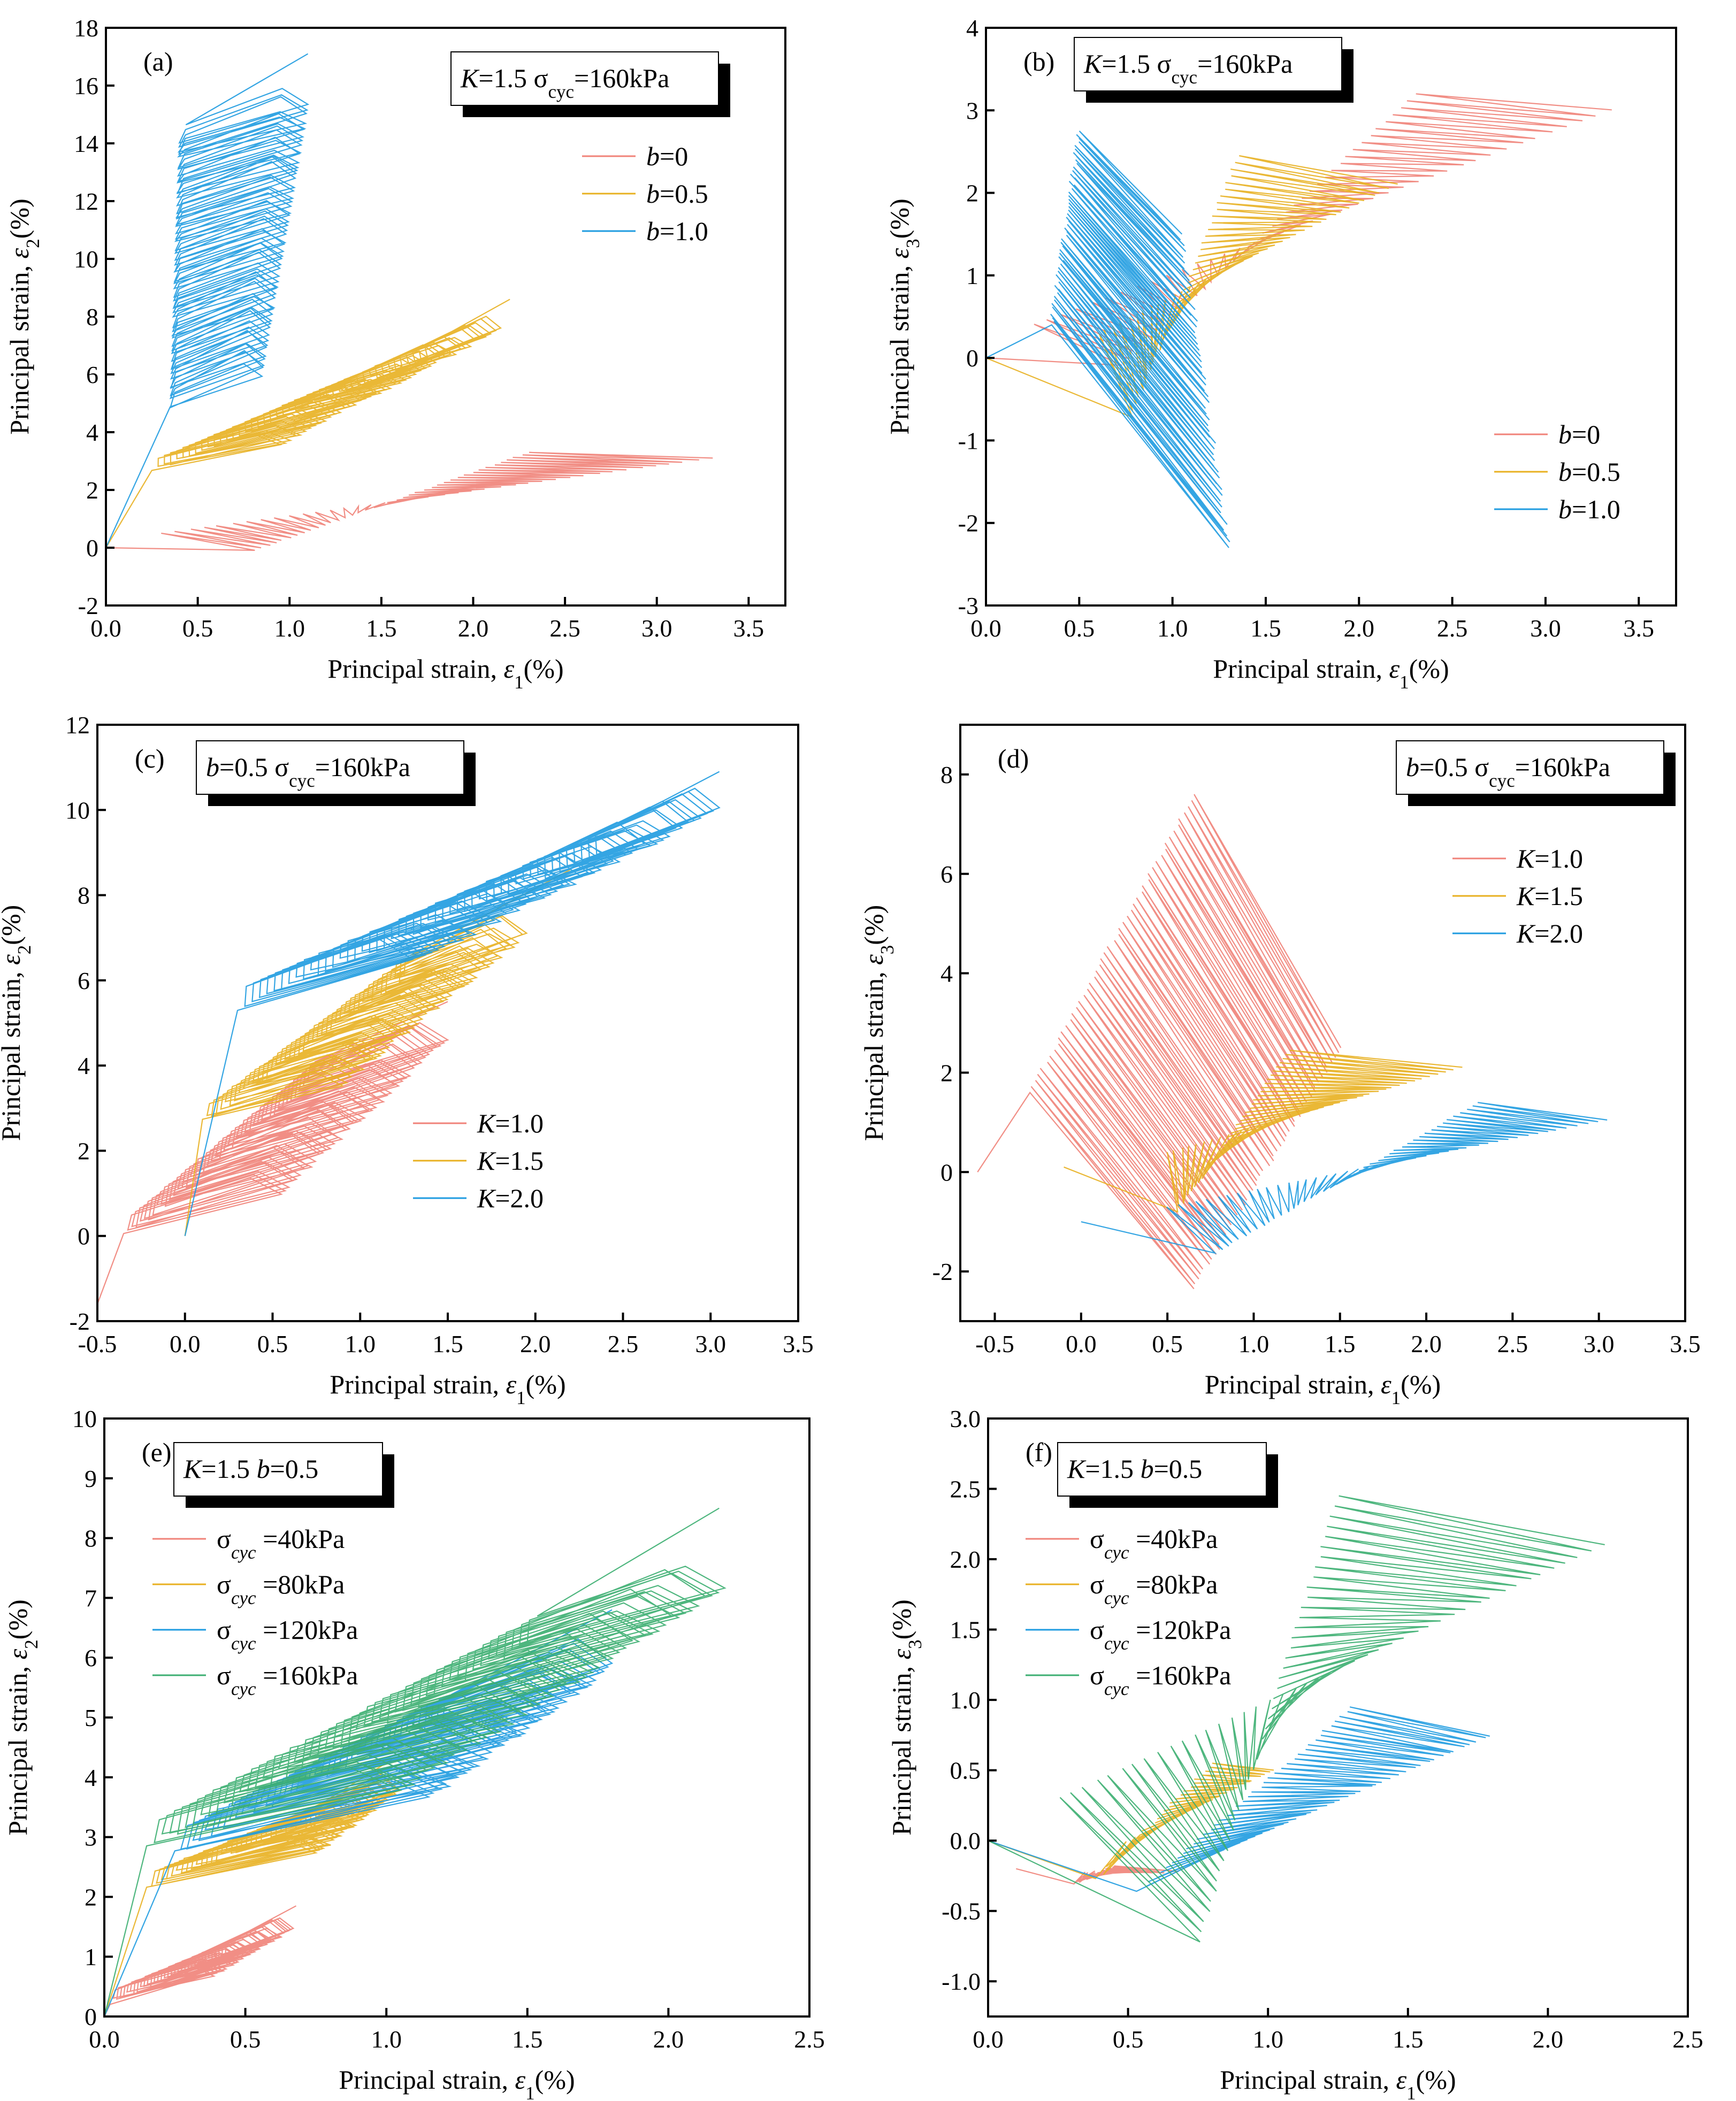 The image size is (1736, 2101). Describe the element at coordinates (86, 85) in the screenshot. I see `y-tick-label: 16` at that location.